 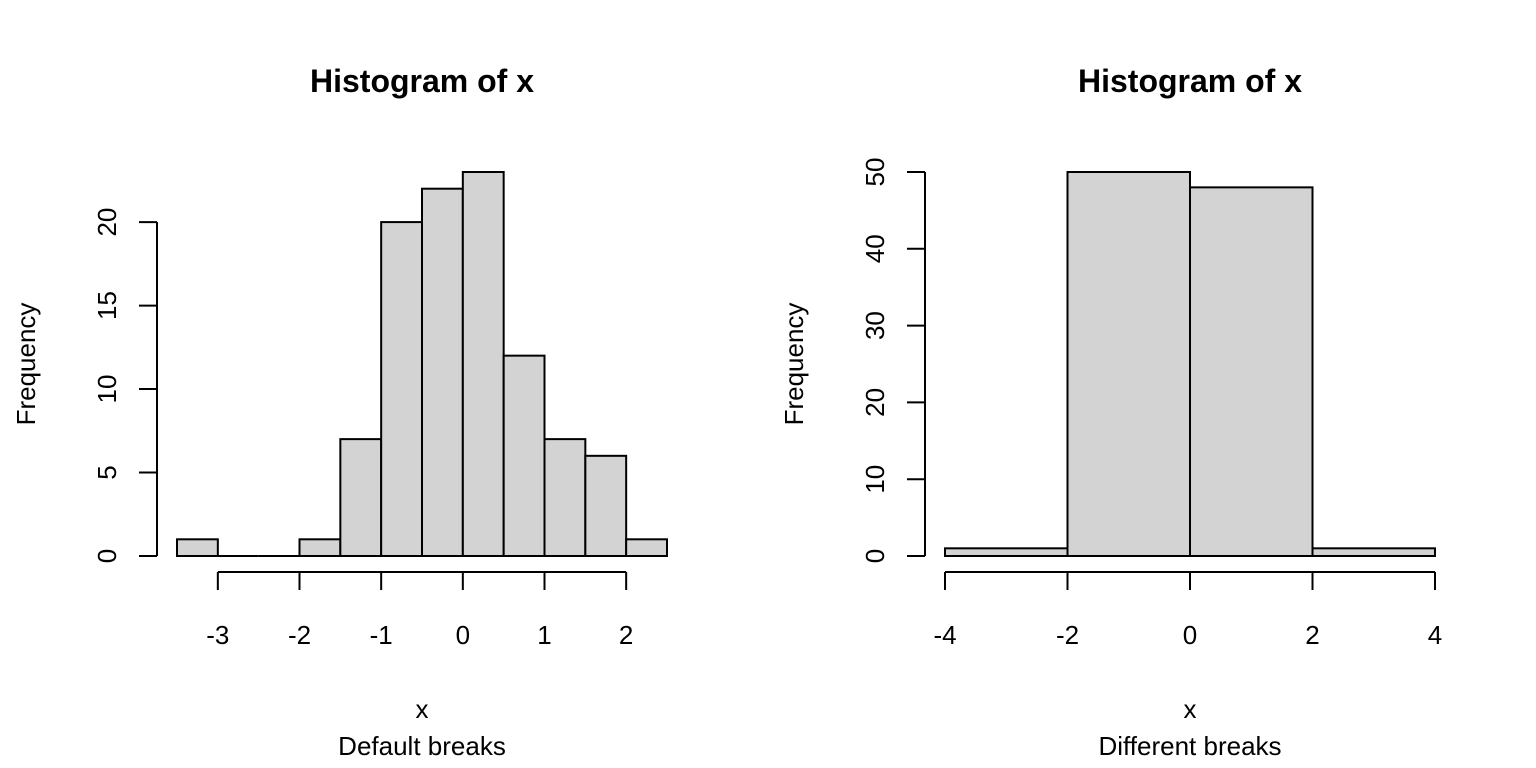 I want to click on x-axis: -4 -2 0 2 4, so click(x=1187, y=610).